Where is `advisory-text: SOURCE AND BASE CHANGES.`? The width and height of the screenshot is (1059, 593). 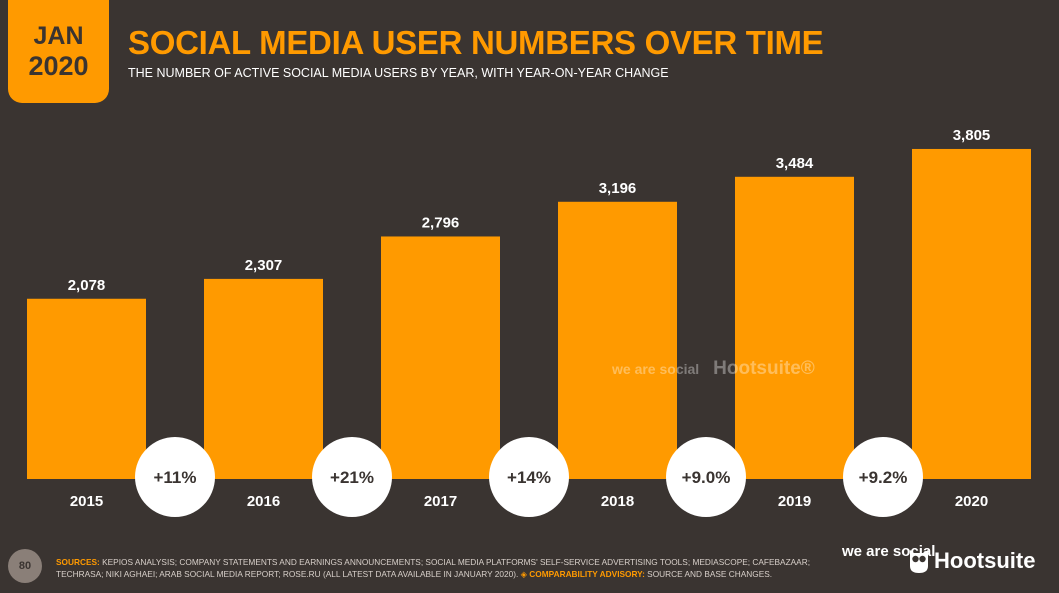 advisory-text: SOURCE AND BASE CHANGES. is located at coordinates (708, 574).